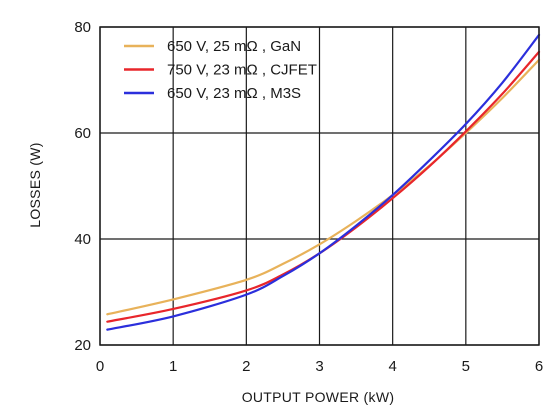 This screenshot has width=560, height=420. What do you see at coordinates (234, 93) in the screenshot?
I see `legend-label: 650 V, 23 mΩ , M3S` at bounding box center [234, 93].